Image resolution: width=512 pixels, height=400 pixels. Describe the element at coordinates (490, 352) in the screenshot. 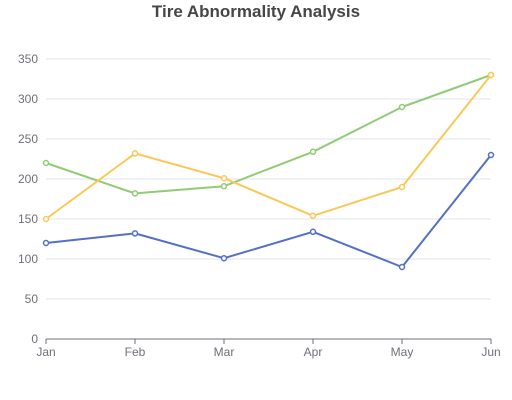

I see `x-tick-label: Jun` at that location.